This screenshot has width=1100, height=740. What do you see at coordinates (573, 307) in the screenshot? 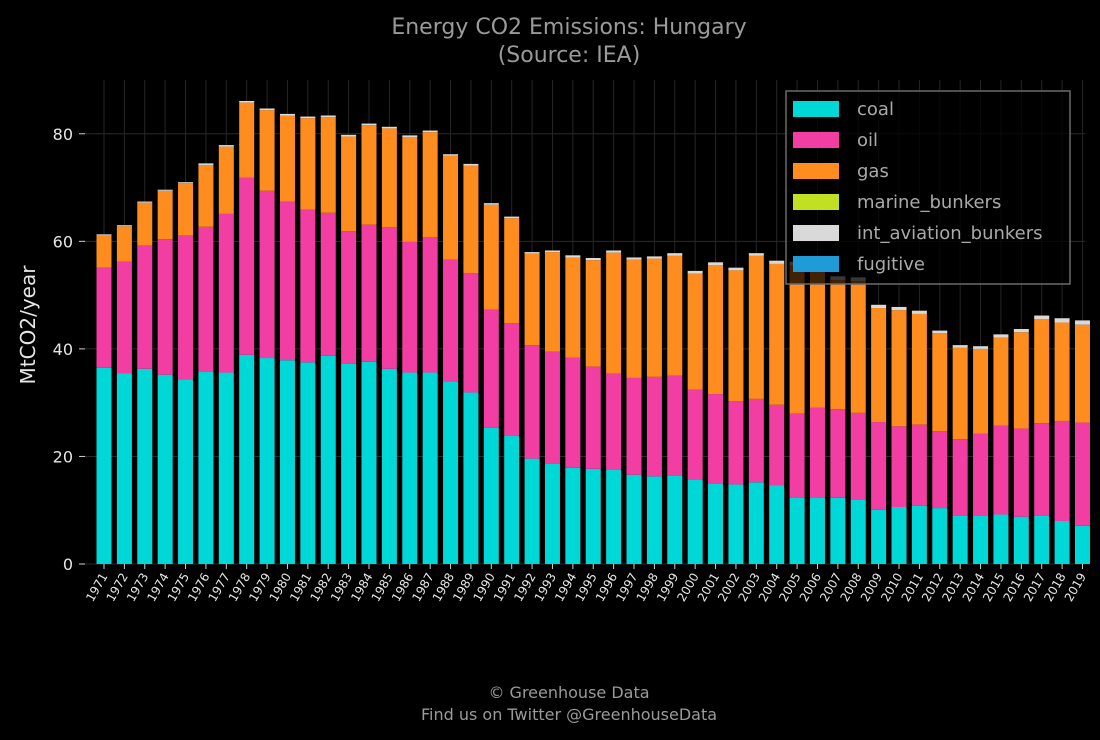
I see `bar-gas-1994` at bounding box center [573, 307].